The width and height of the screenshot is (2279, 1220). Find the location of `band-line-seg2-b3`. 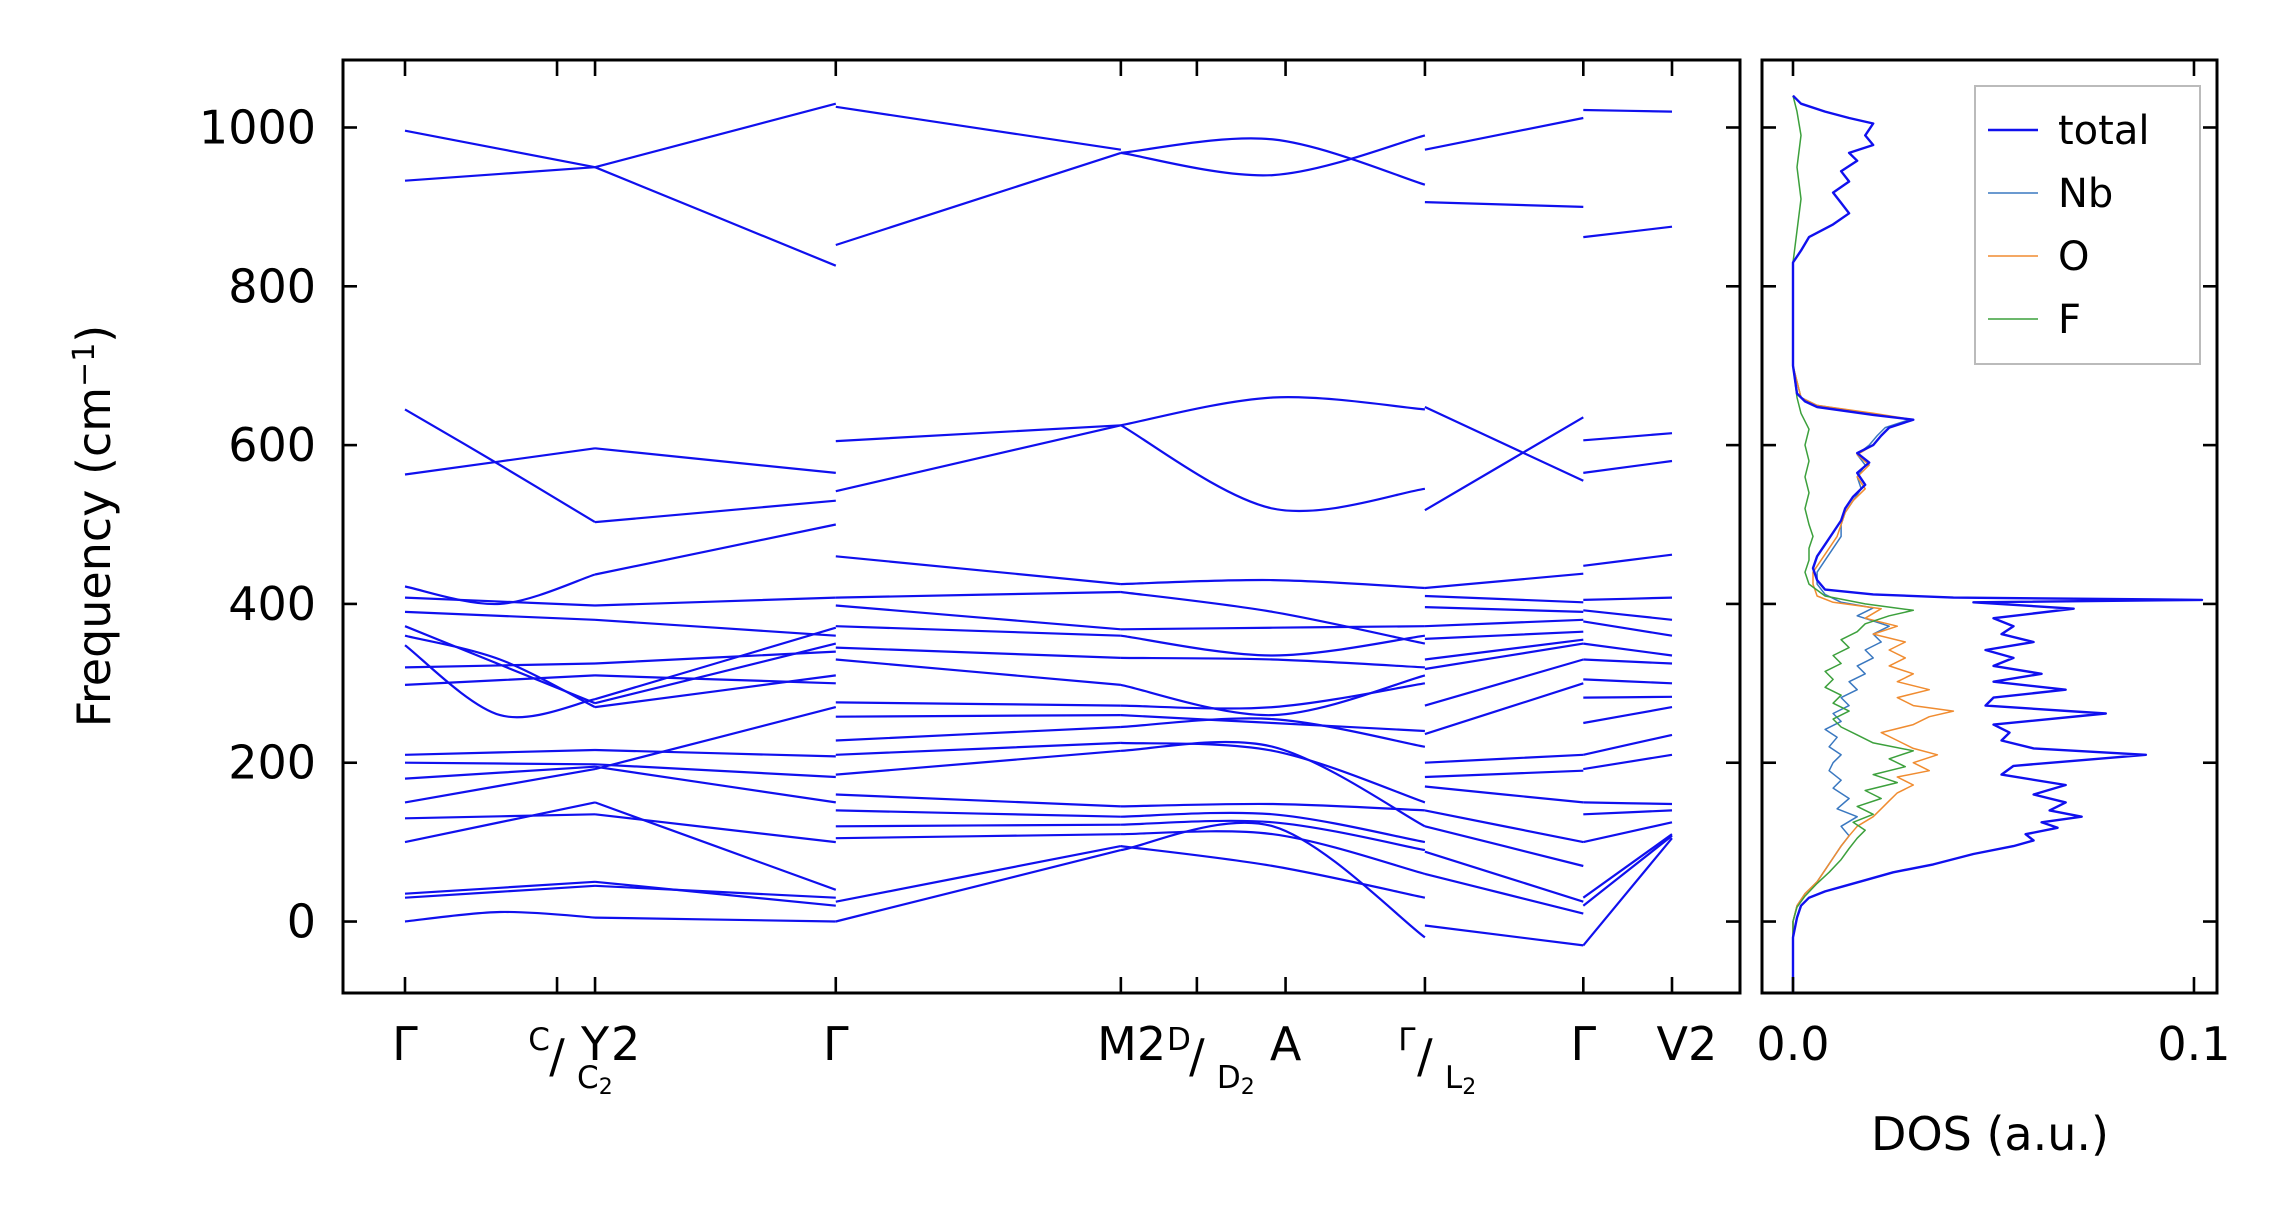

band-line-seg2-b3 is located at coordinates (978, 458).